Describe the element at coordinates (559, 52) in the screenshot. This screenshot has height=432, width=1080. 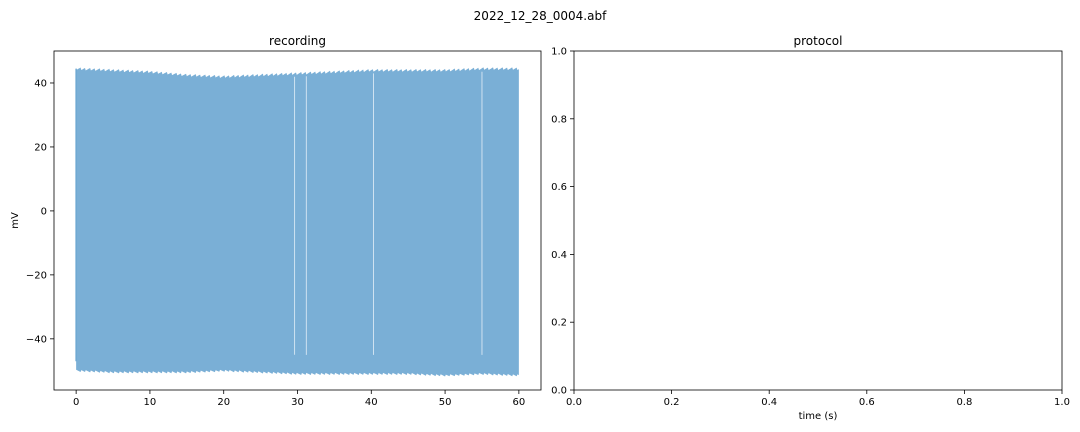
I see `y-tick-label: 1.0` at that location.